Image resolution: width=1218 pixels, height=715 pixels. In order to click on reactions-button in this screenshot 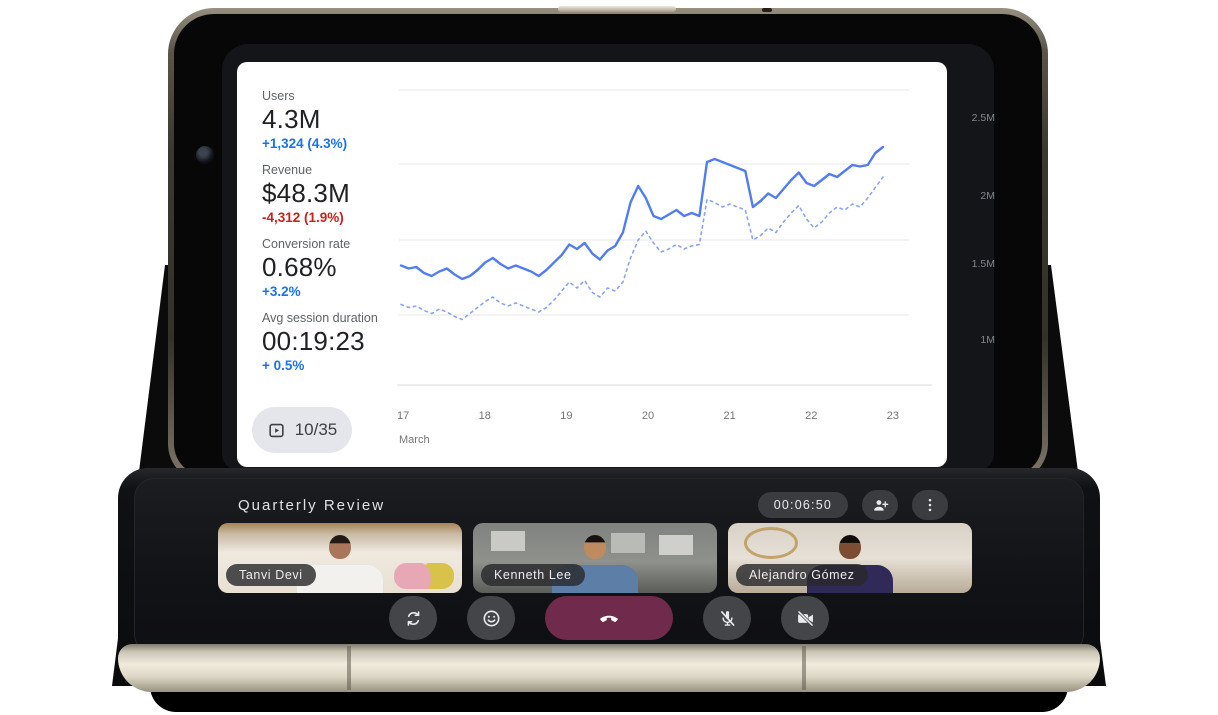, I will do `click(491, 618)`.